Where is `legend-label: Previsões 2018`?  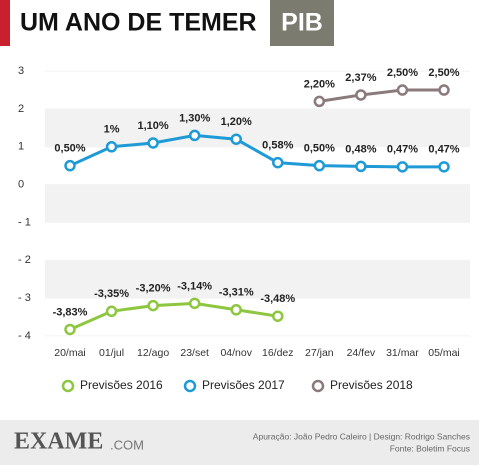
legend-label: Previsões 2018 is located at coordinates (371, 385).